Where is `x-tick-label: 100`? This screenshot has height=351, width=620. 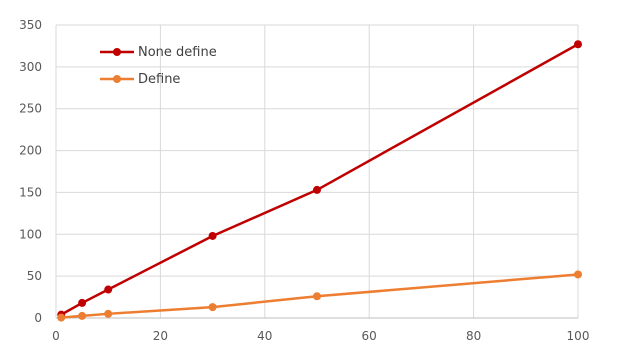
x-tick-label: 100 is located at coordinates (578, 336).